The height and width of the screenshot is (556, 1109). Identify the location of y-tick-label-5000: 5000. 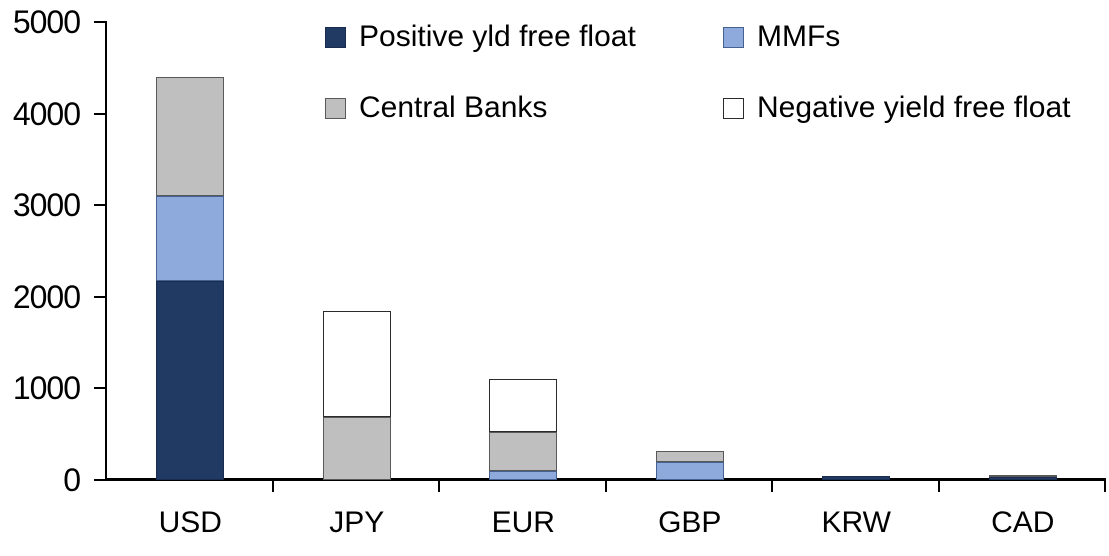
(46, 22).